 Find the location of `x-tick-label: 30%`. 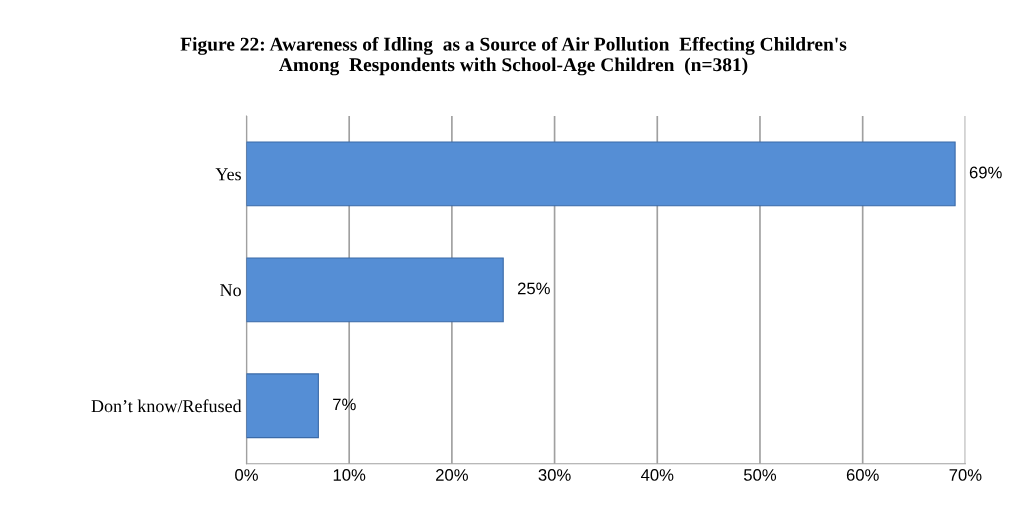

x-tick-label: 30% is located at coordinates (554, 475).